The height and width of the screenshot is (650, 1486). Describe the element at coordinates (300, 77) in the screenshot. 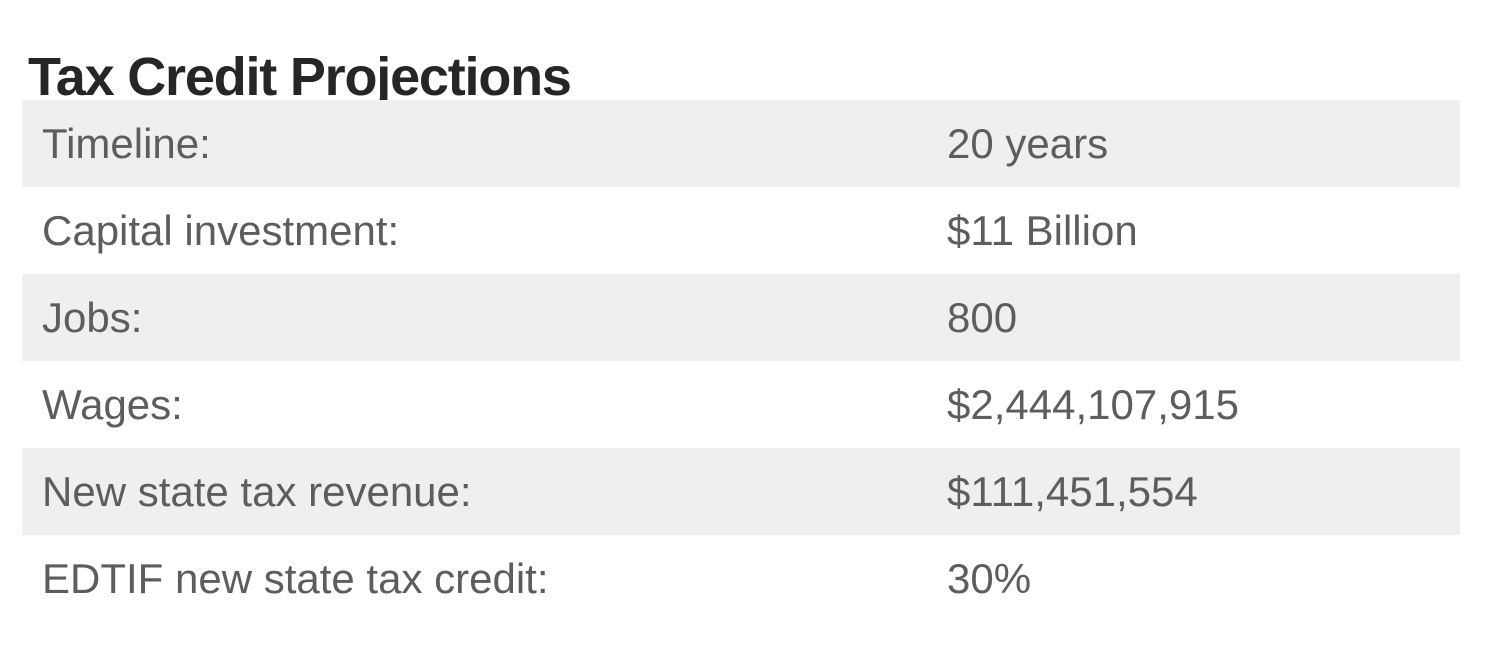

I see `page-title: Tax Credit Projections` at that location.